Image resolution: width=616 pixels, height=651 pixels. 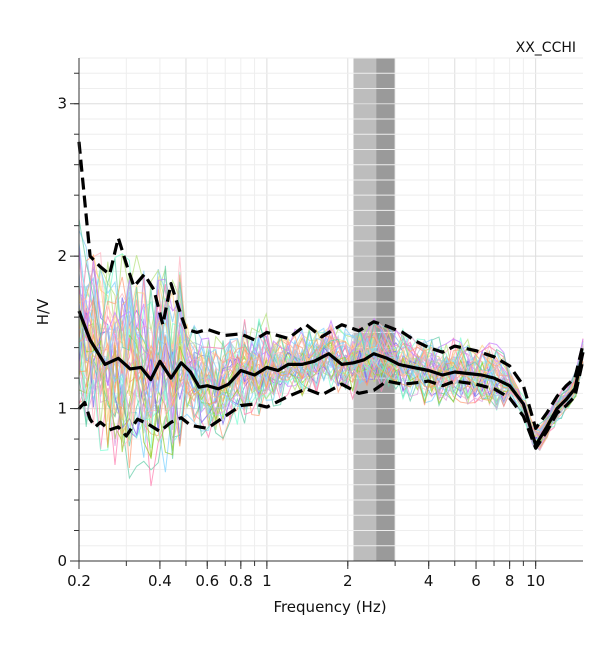 What do you see at coordinates (62, 256) in the screenshot?
I see `y-tick-label: 2` at bounding box center [62, 256].